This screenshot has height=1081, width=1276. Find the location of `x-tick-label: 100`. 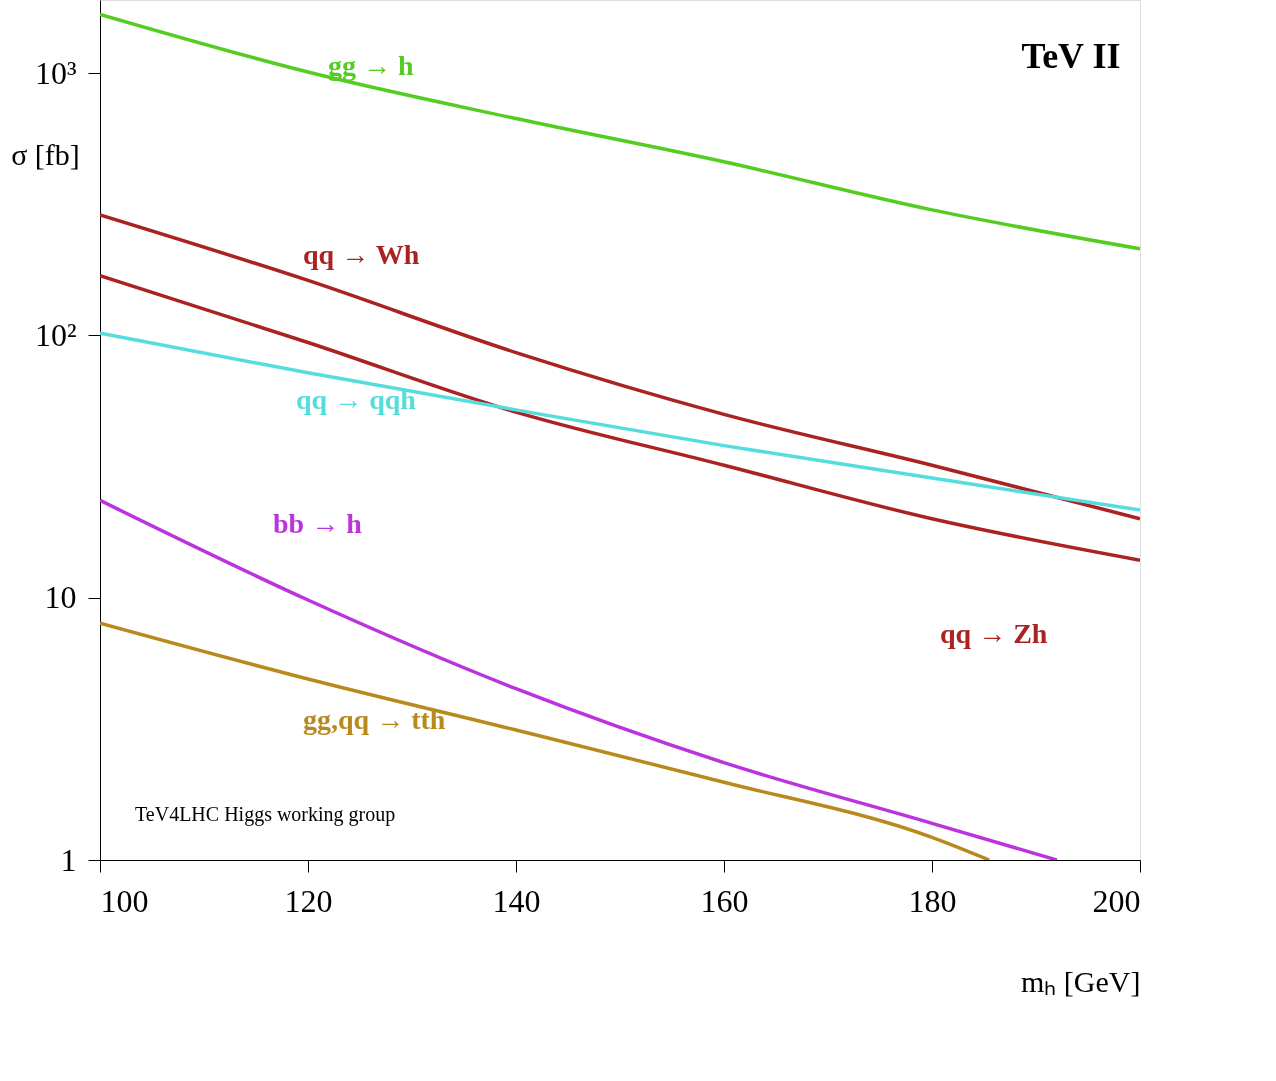

x-tick-label: 100 is located at coordinates (124, 900).